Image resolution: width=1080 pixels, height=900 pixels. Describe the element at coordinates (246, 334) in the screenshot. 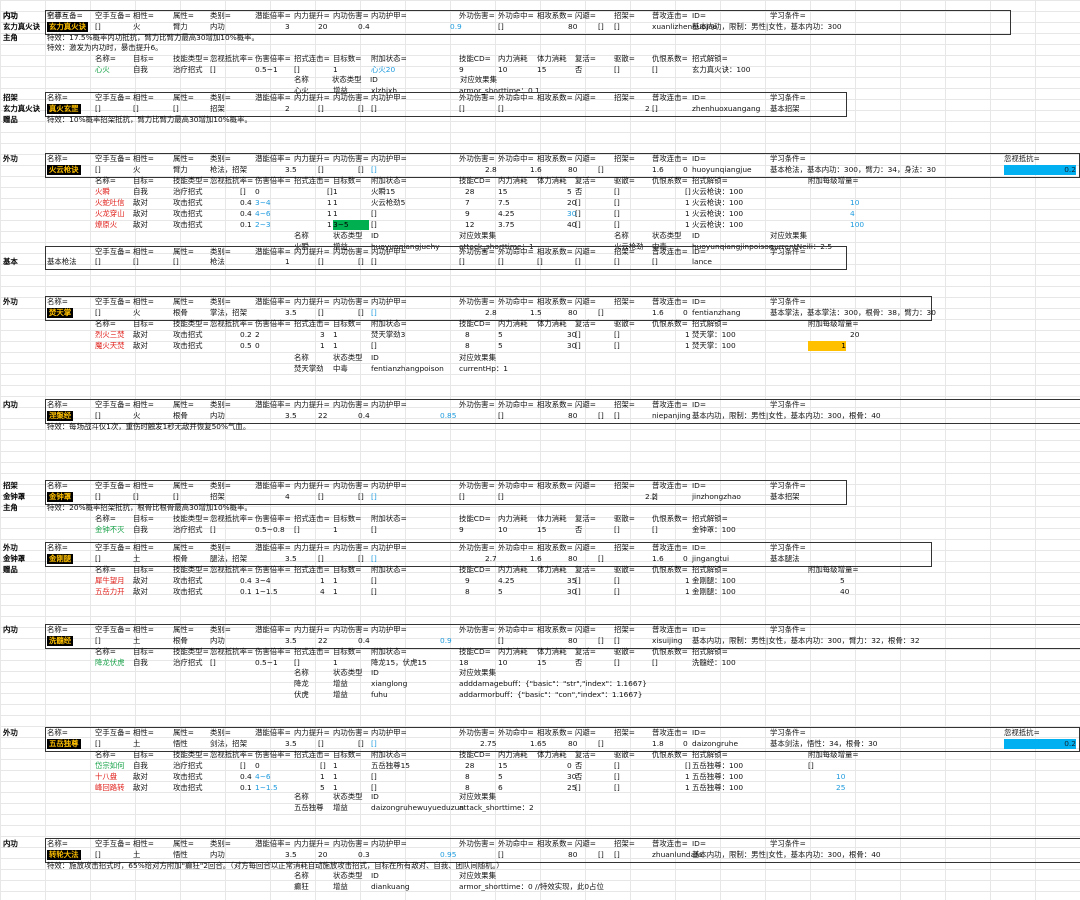

I see `skill-value-cell: 0.2` at that location.